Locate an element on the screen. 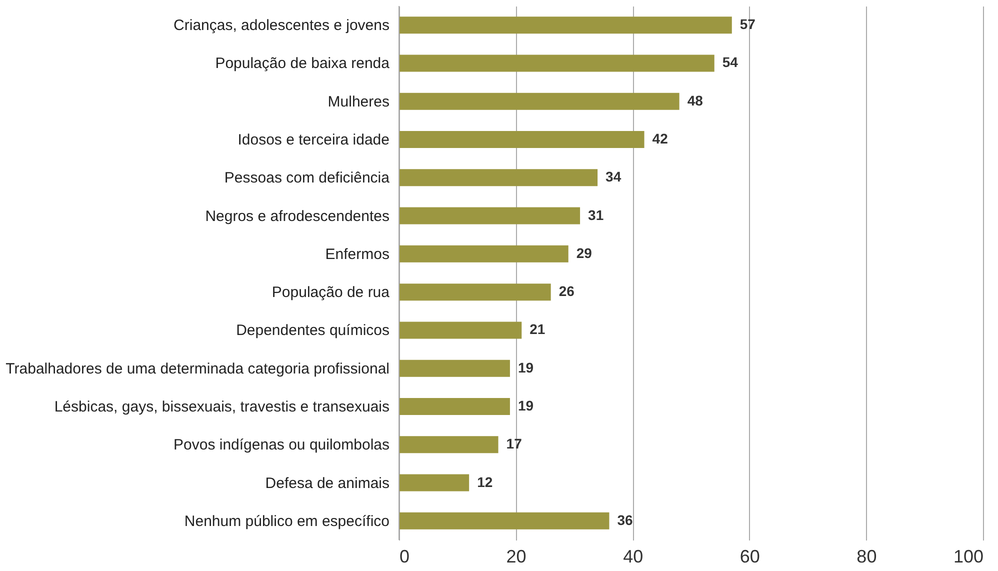  x-tick-label: 60 is located at coordinates (750, 556).